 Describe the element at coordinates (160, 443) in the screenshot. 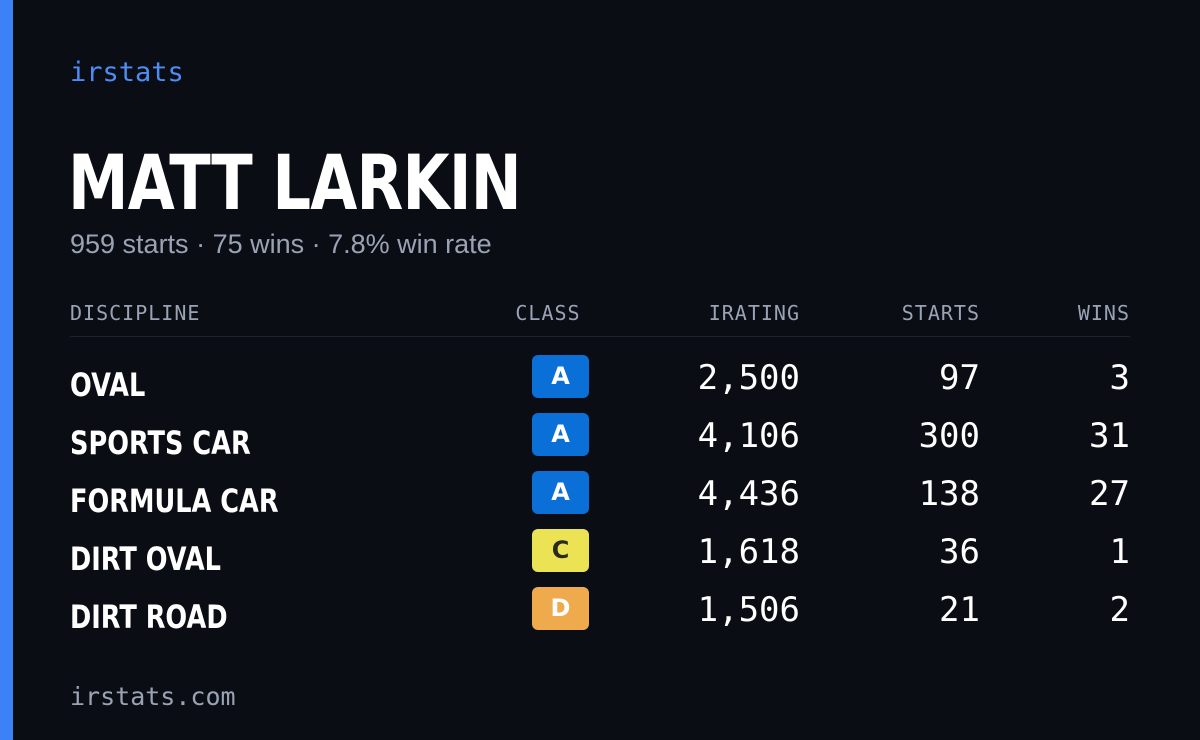

I see `discipline-name: SPORTS CAR` at that location.